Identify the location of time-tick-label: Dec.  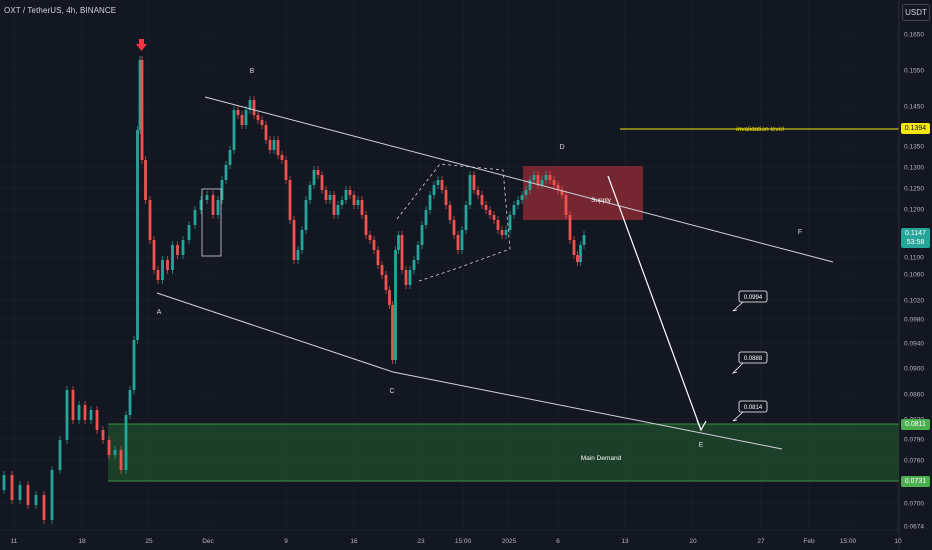
(208, 541).